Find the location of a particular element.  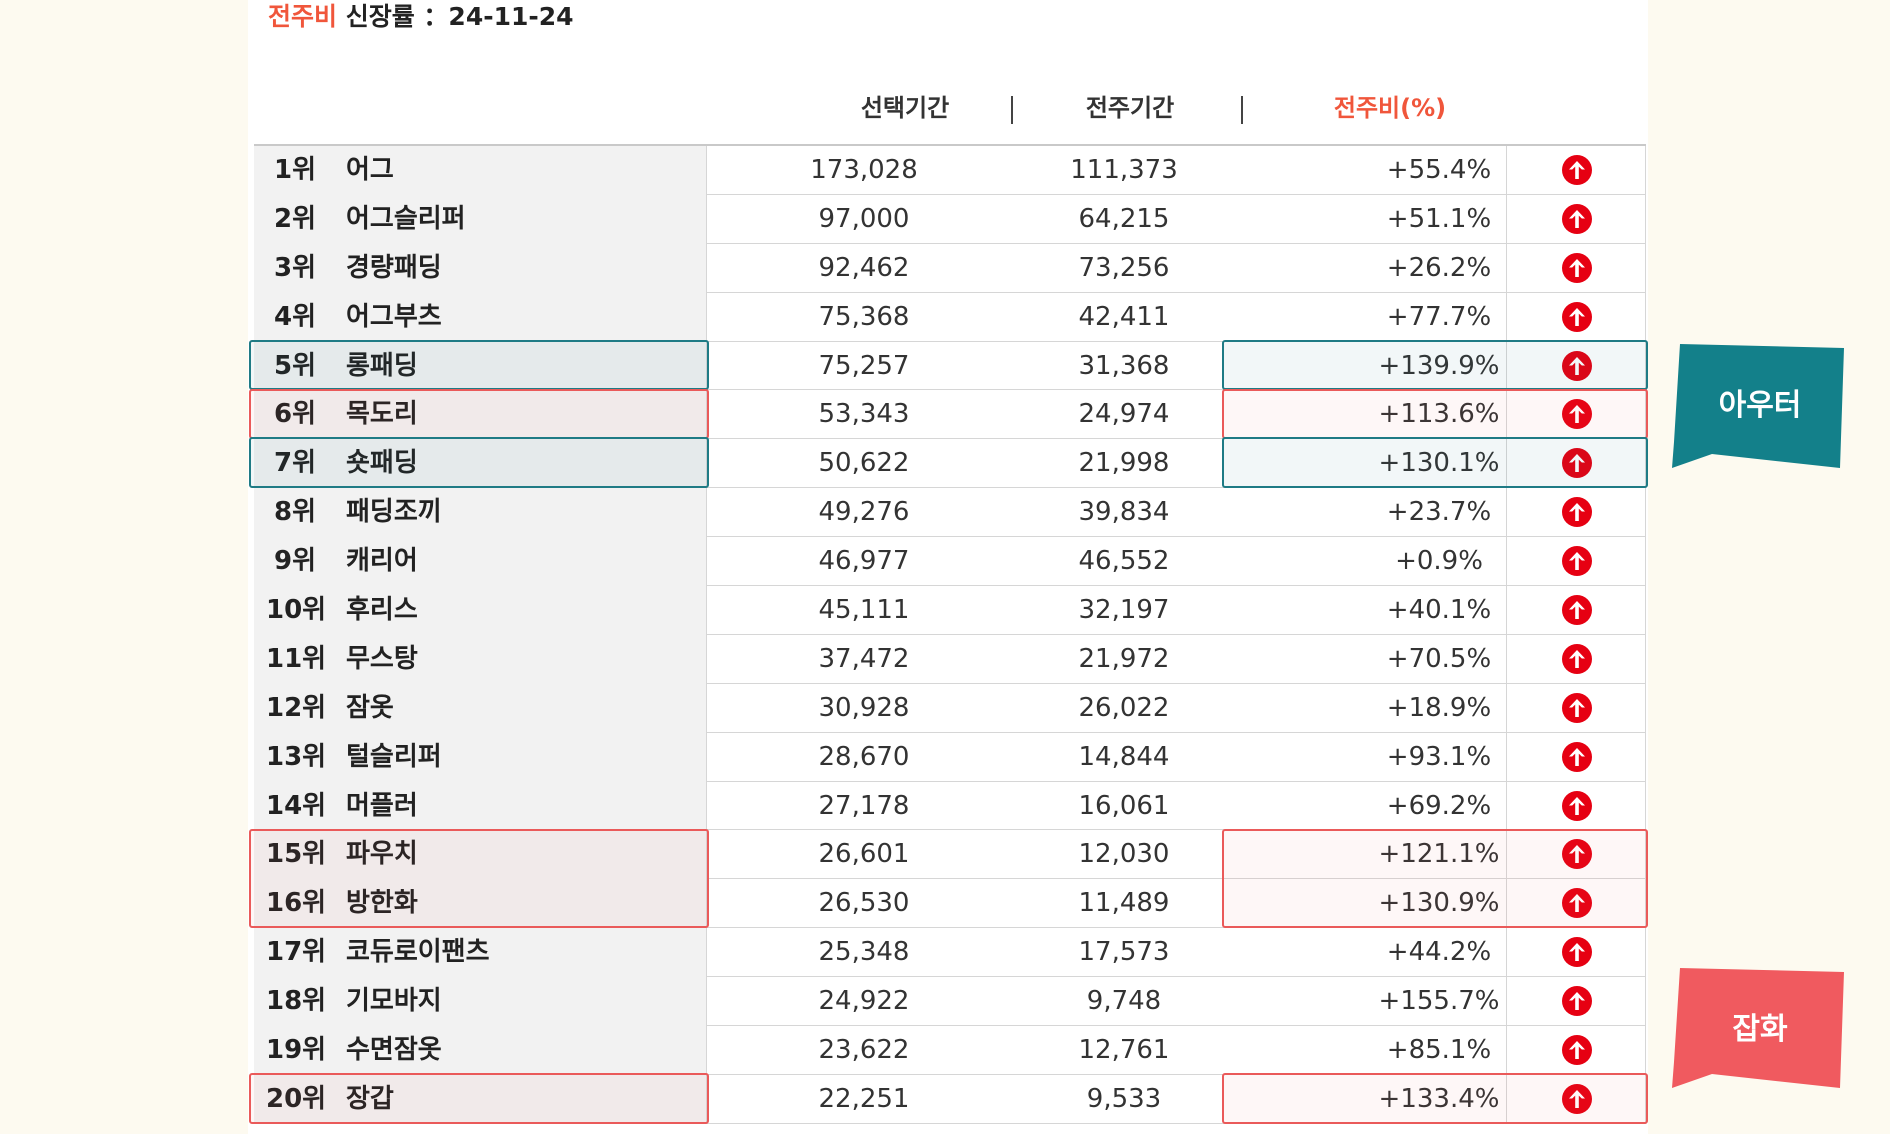

callout-outer-shape is located at coordinates (1758, 406).